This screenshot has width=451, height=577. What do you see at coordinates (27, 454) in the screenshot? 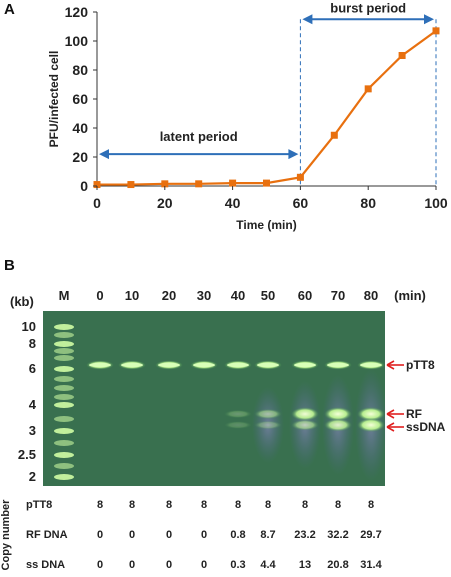
I see `ladder-size-label: 2.5` at bounding box center [27, 454].